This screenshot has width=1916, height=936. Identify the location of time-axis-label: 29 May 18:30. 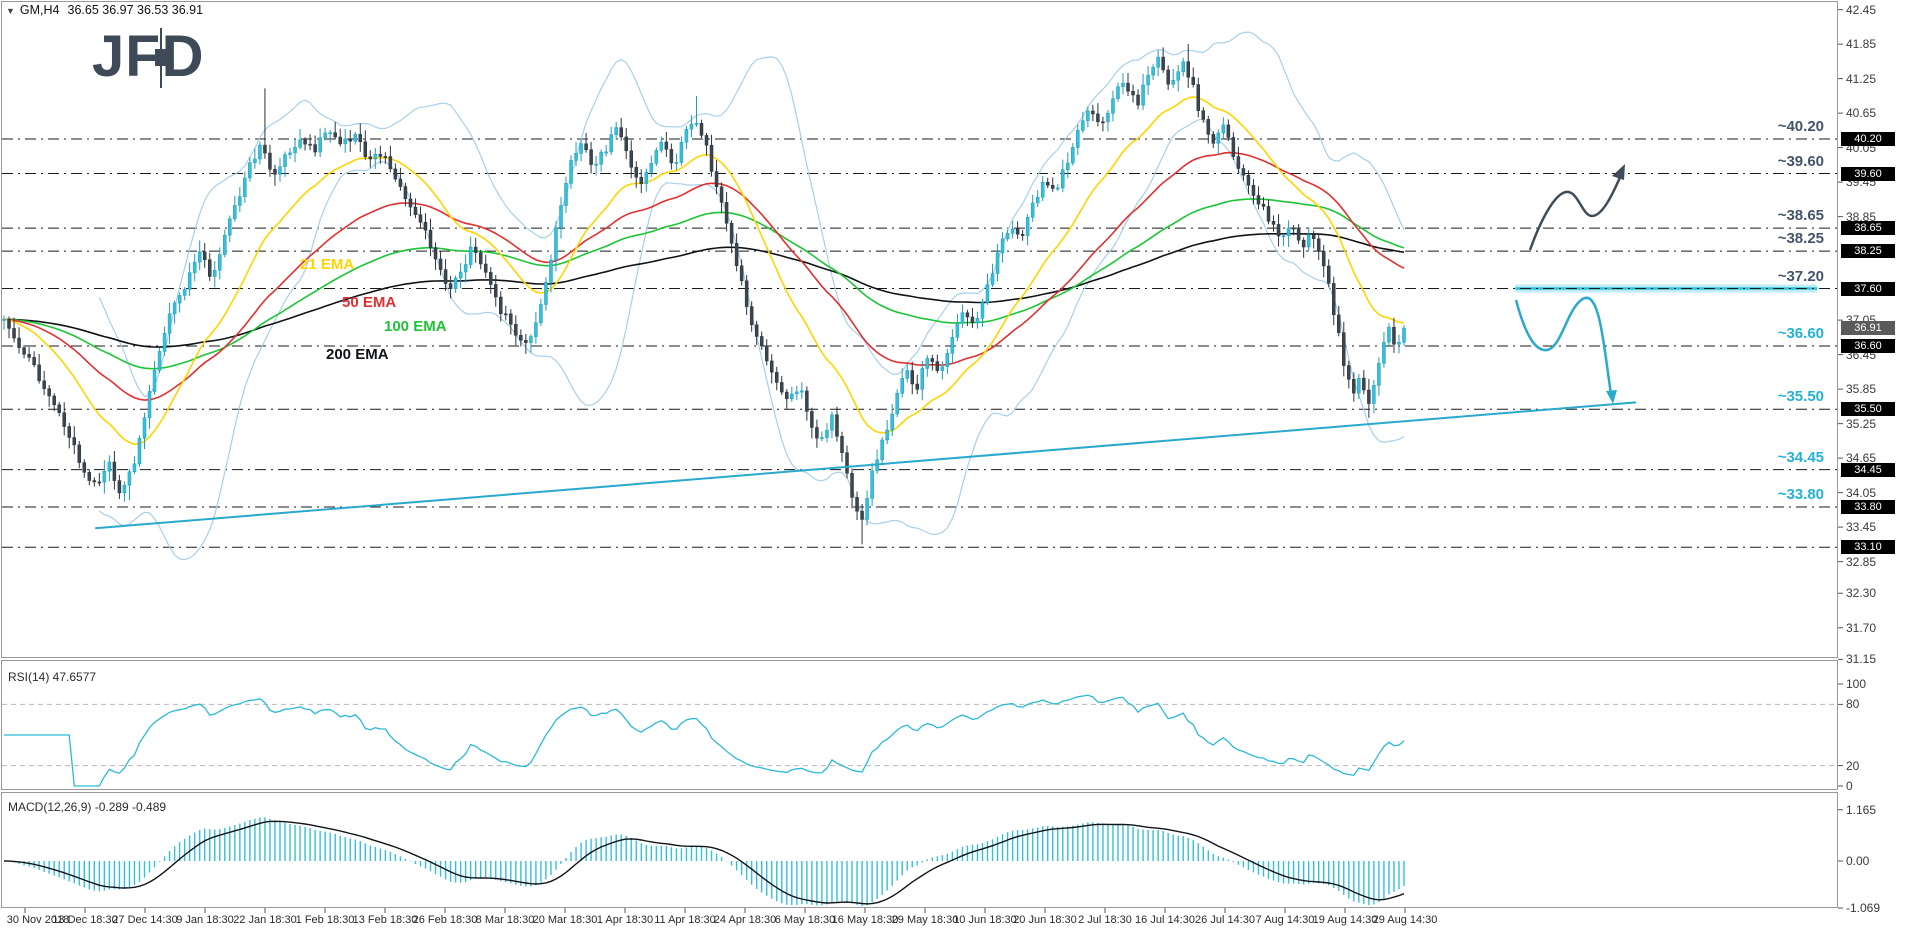
(925, 920).